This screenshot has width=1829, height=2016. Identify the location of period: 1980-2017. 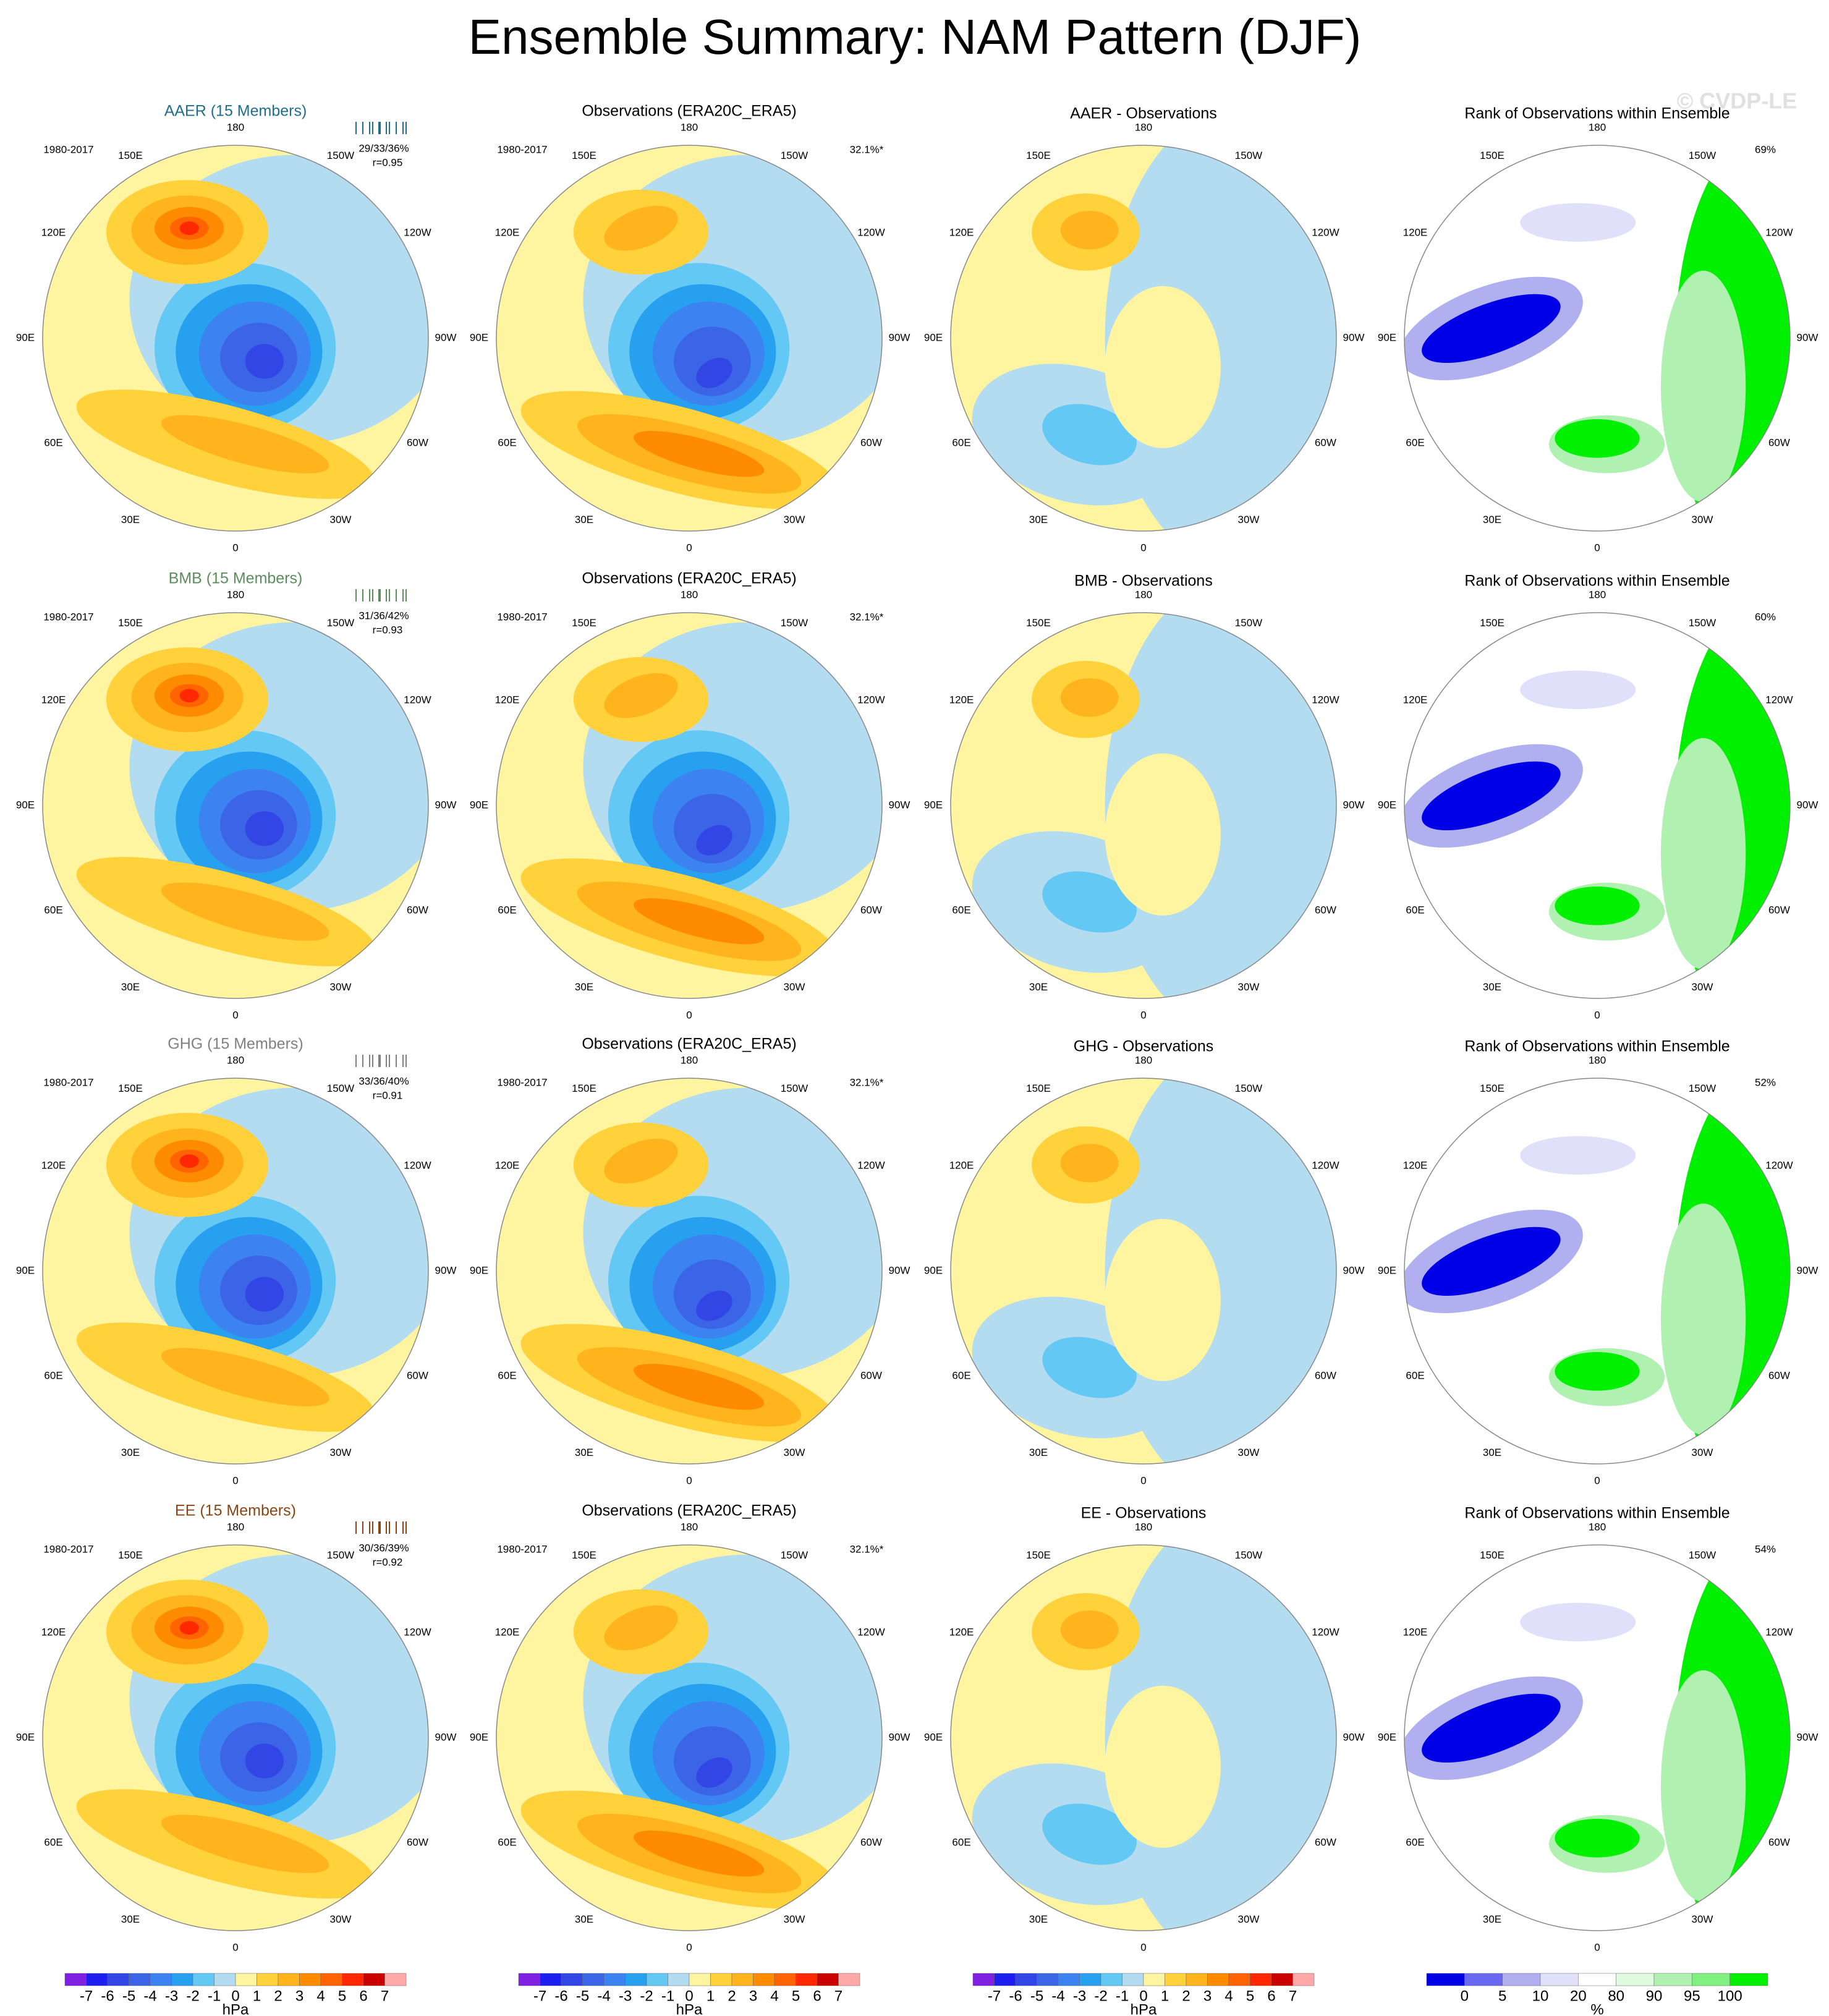
(68, 1549).